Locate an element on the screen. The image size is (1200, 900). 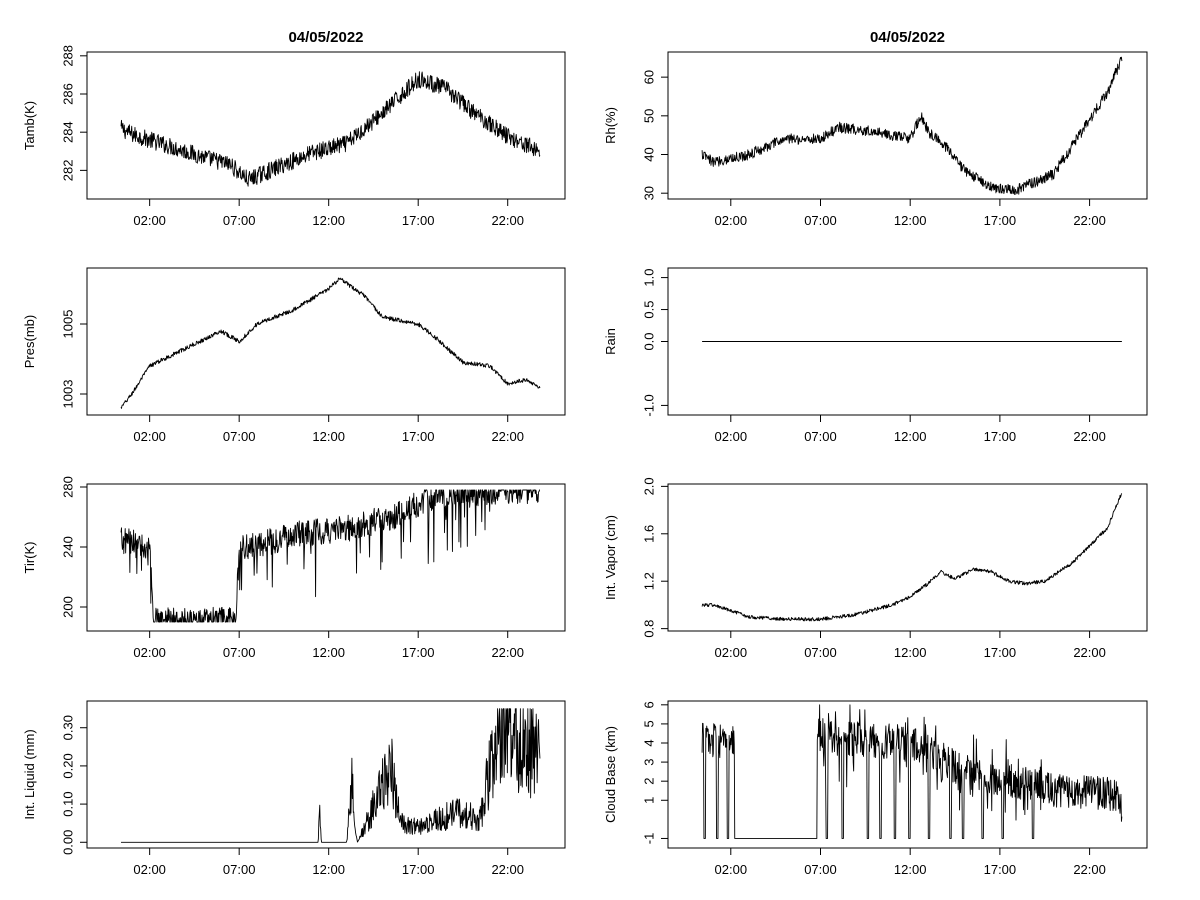
y-tick-label: 4 is located at coordinates (648, 742).